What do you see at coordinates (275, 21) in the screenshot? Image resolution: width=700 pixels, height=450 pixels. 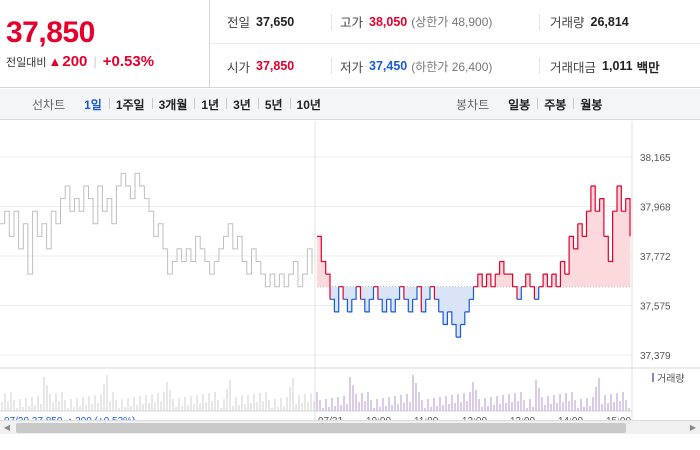 I see `prev-close-value: 37,650` at bounding box center [275, 21].